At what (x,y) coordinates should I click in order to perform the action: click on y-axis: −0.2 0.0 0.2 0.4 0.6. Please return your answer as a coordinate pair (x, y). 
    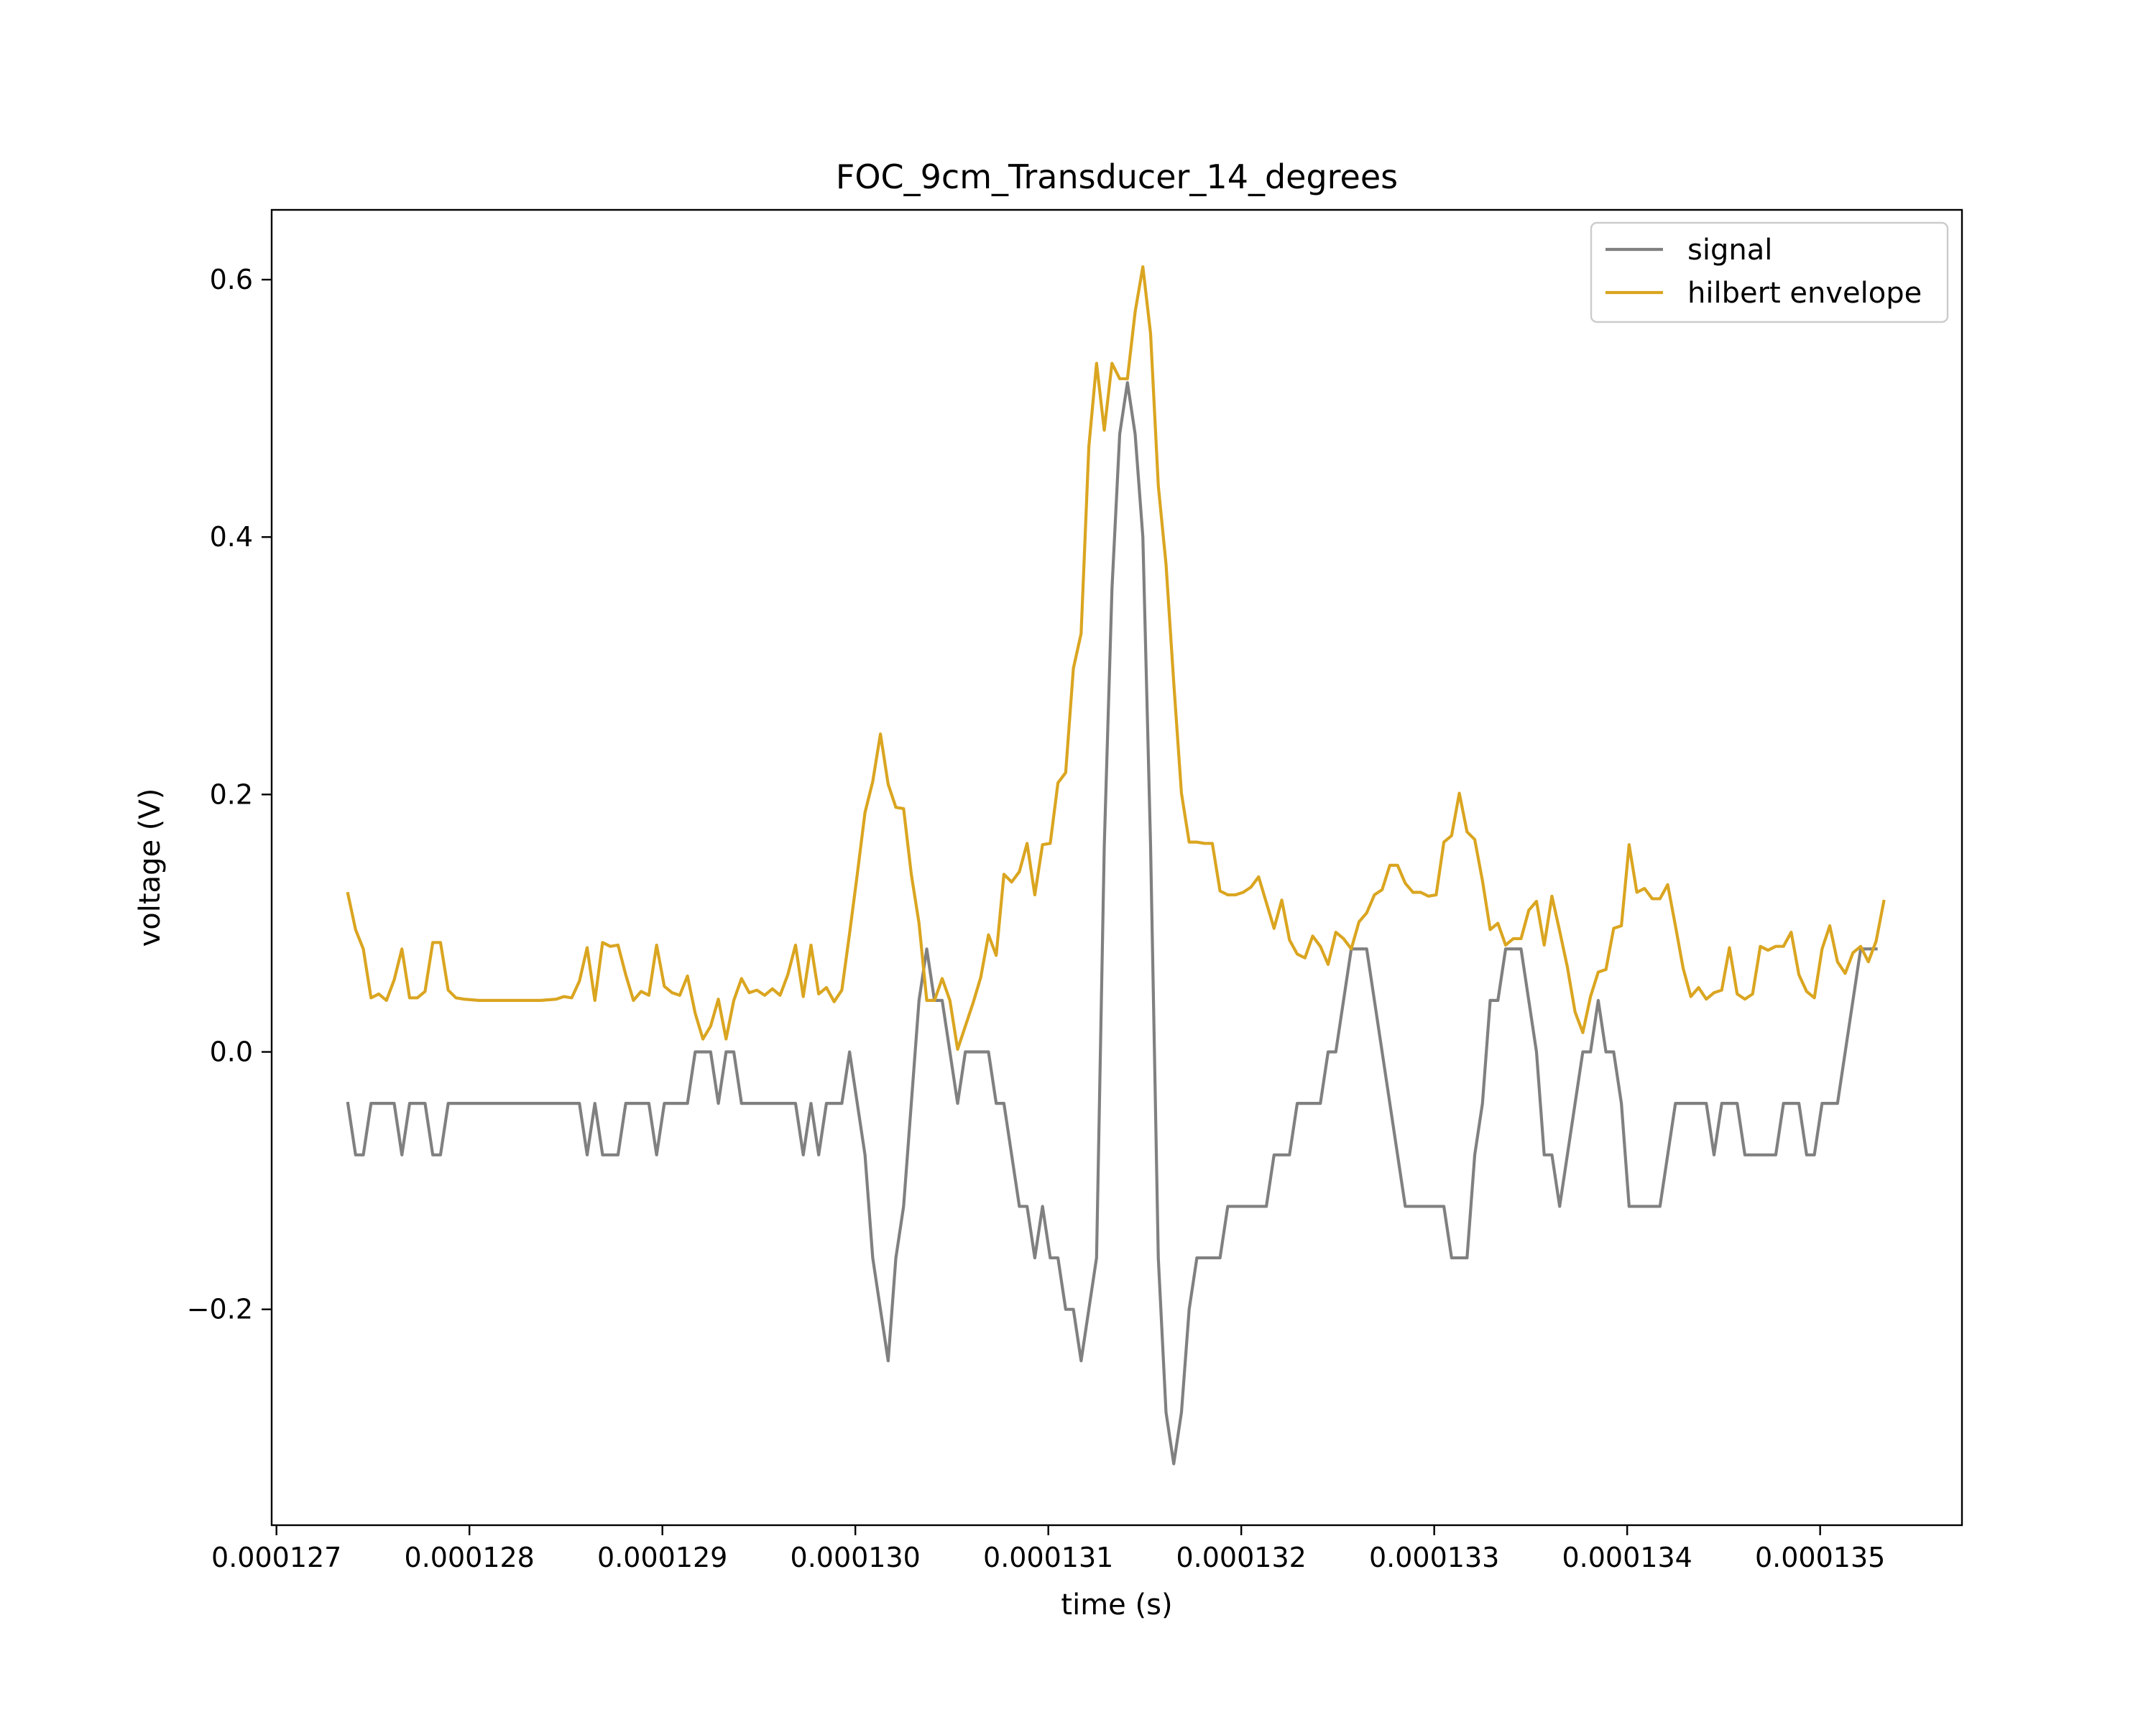
    Looking at the image, I should click on (229, 794).